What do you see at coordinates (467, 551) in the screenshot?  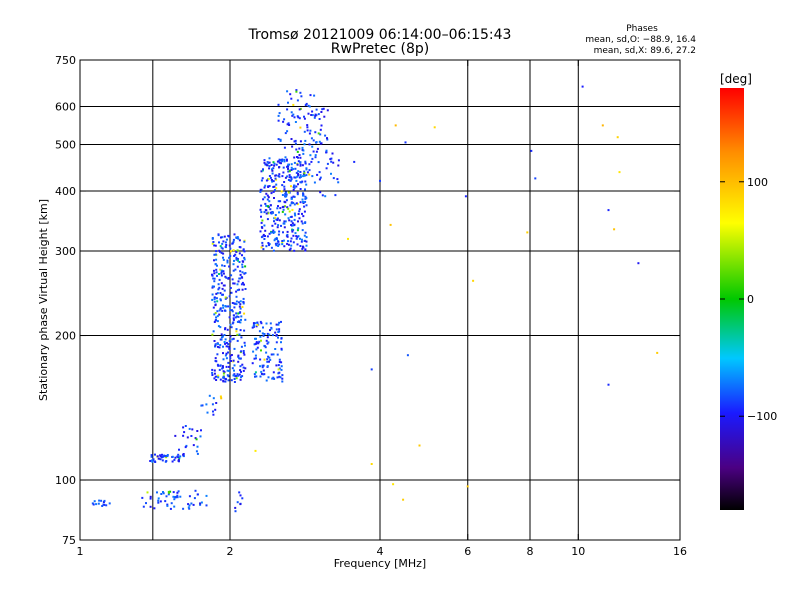 I see `x-tick-label: 6` at bounding box center [467, 551].